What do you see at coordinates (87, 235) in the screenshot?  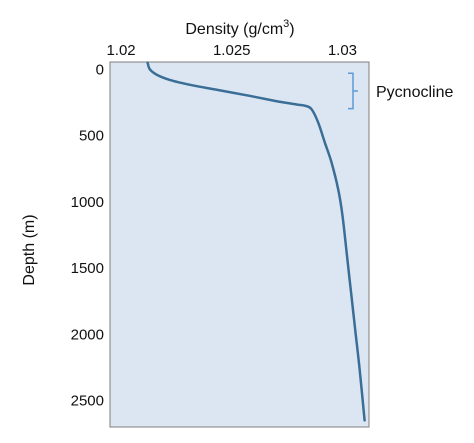 I see `y-tick-labels: 0 500 1000 1500 2000 2500` at bounding box center [87, 235].